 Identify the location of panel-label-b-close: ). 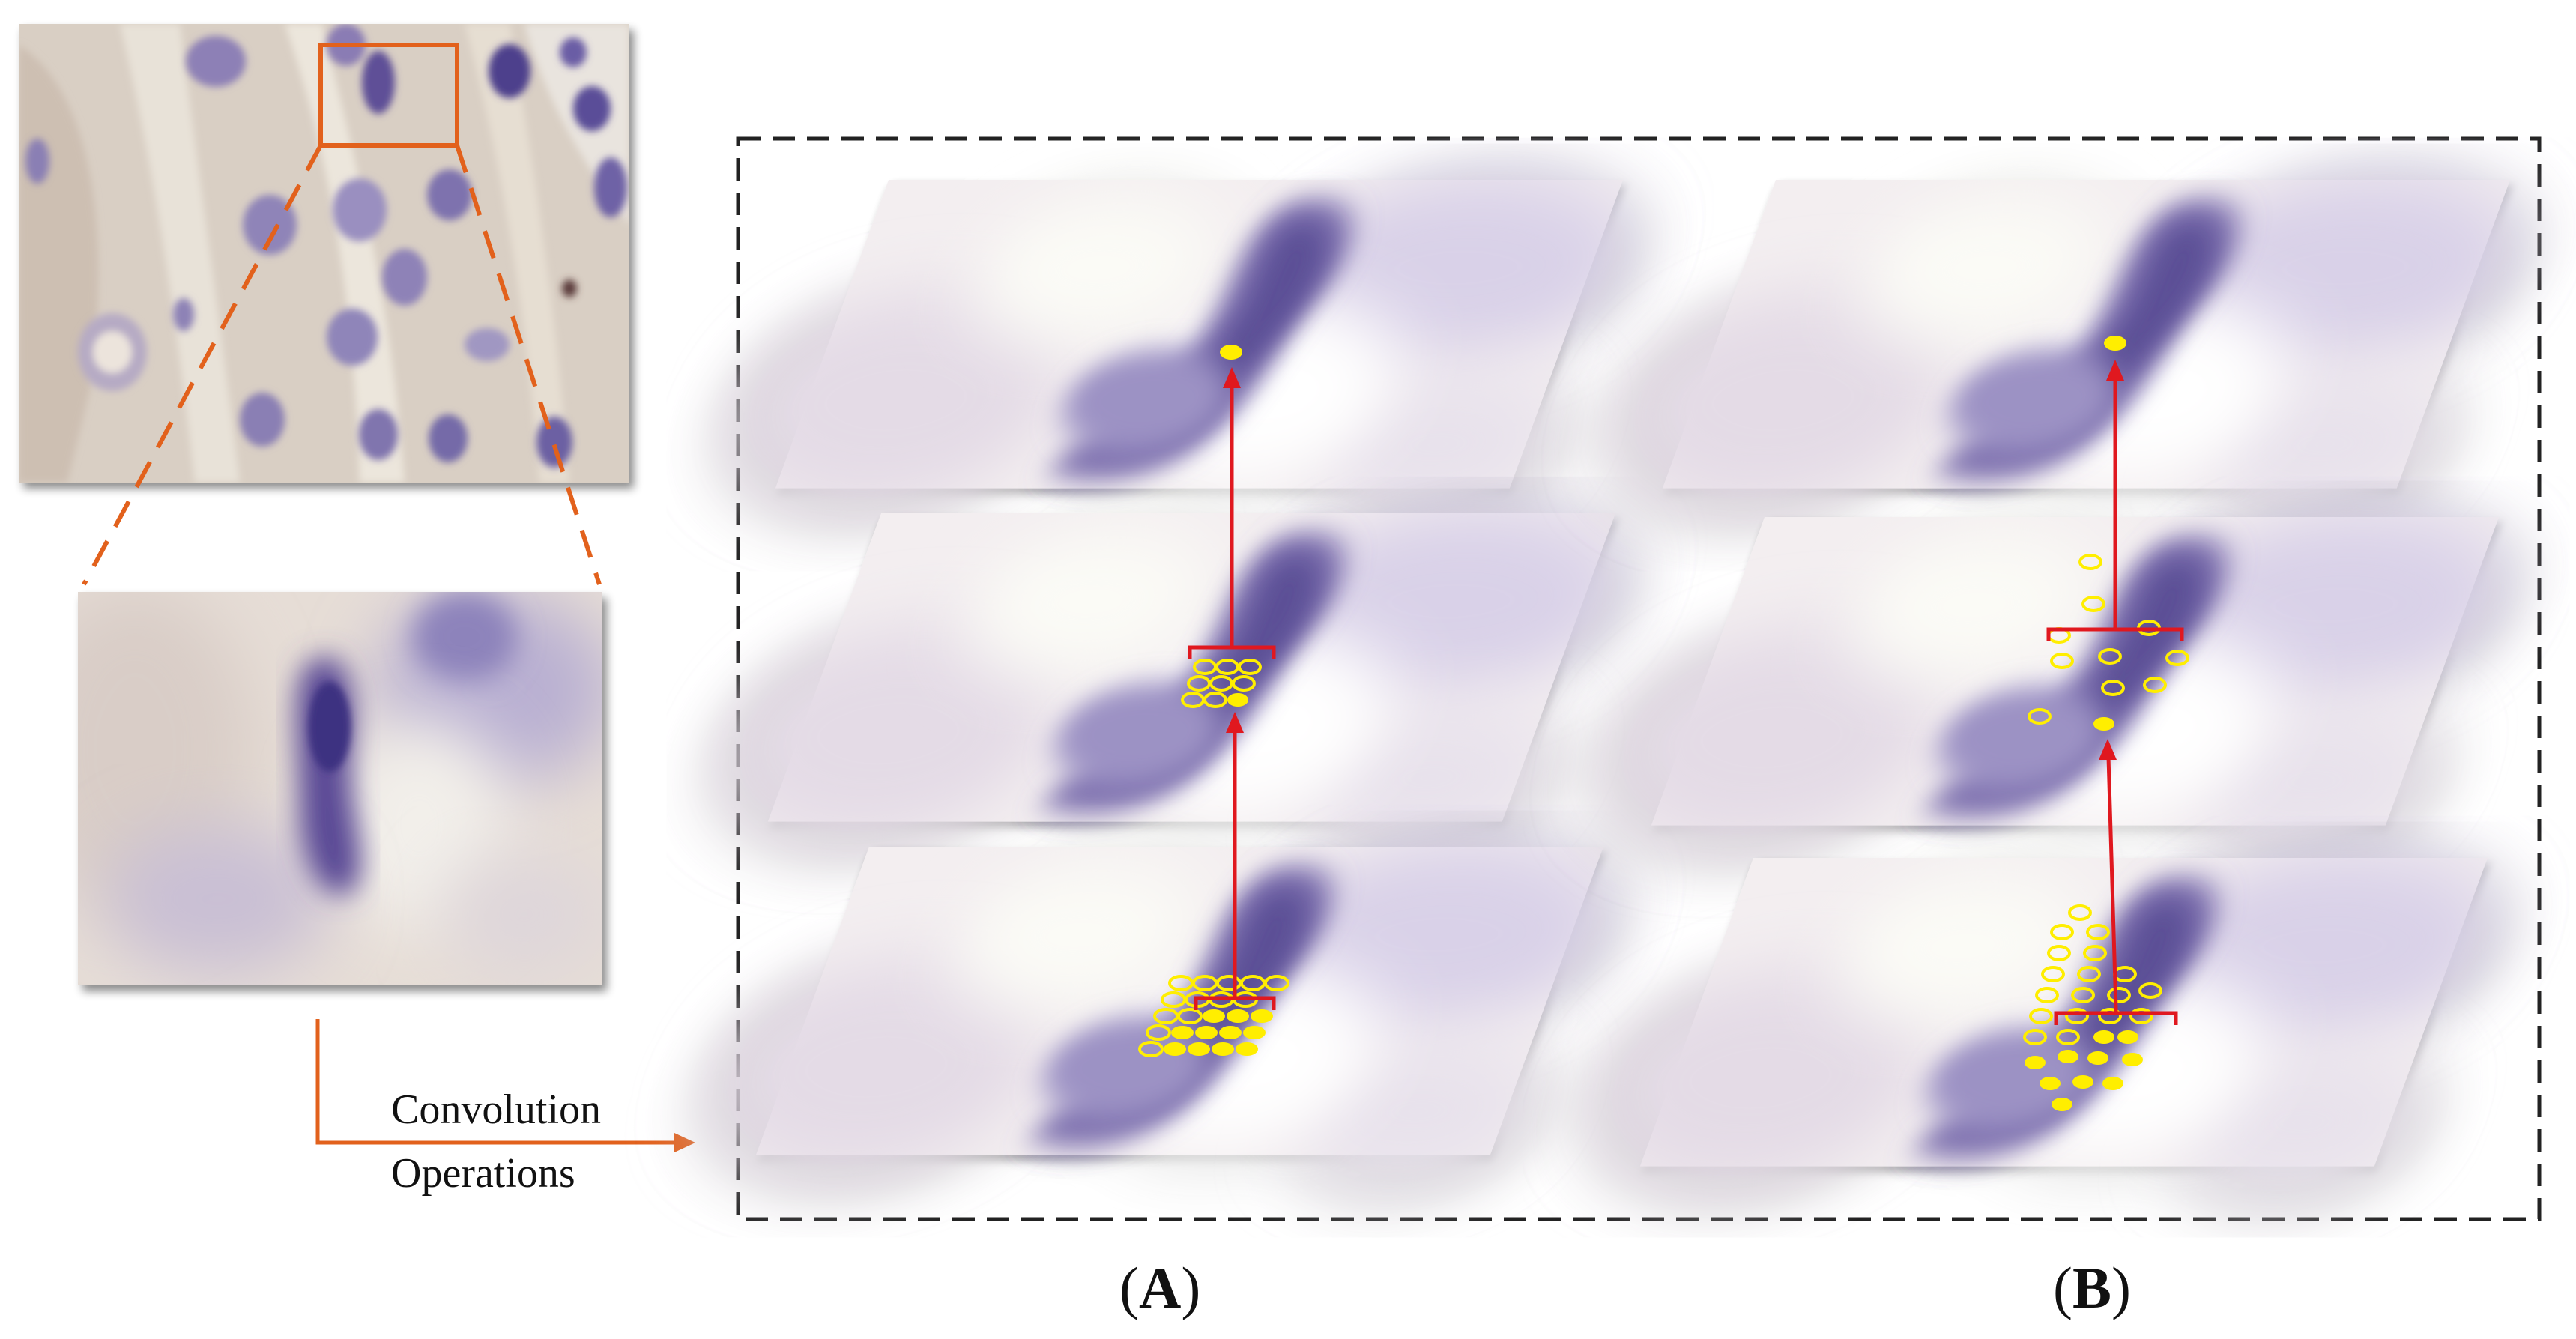
(2121, 1287).